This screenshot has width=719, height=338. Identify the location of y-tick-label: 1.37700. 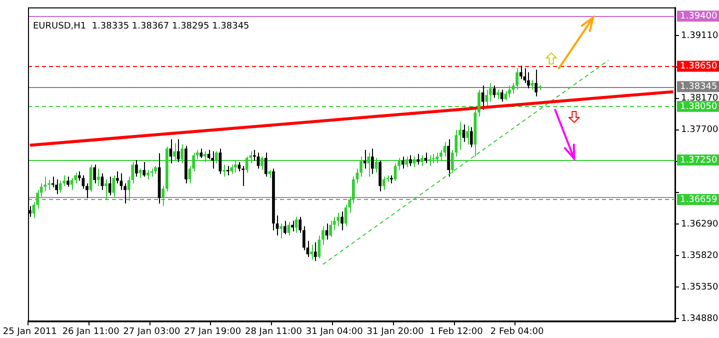
(699, 130).